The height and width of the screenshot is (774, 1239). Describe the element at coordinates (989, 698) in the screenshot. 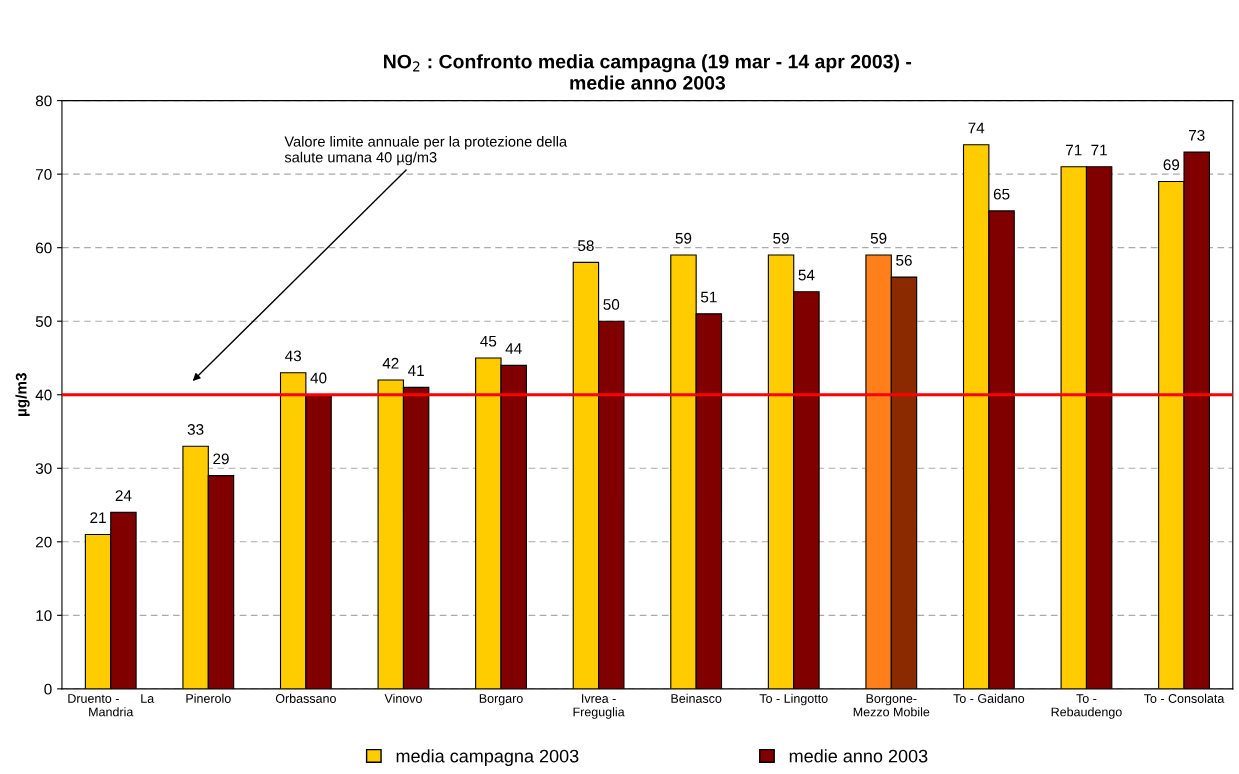

I see `x-tick-label: To - Gaidano` at that location.